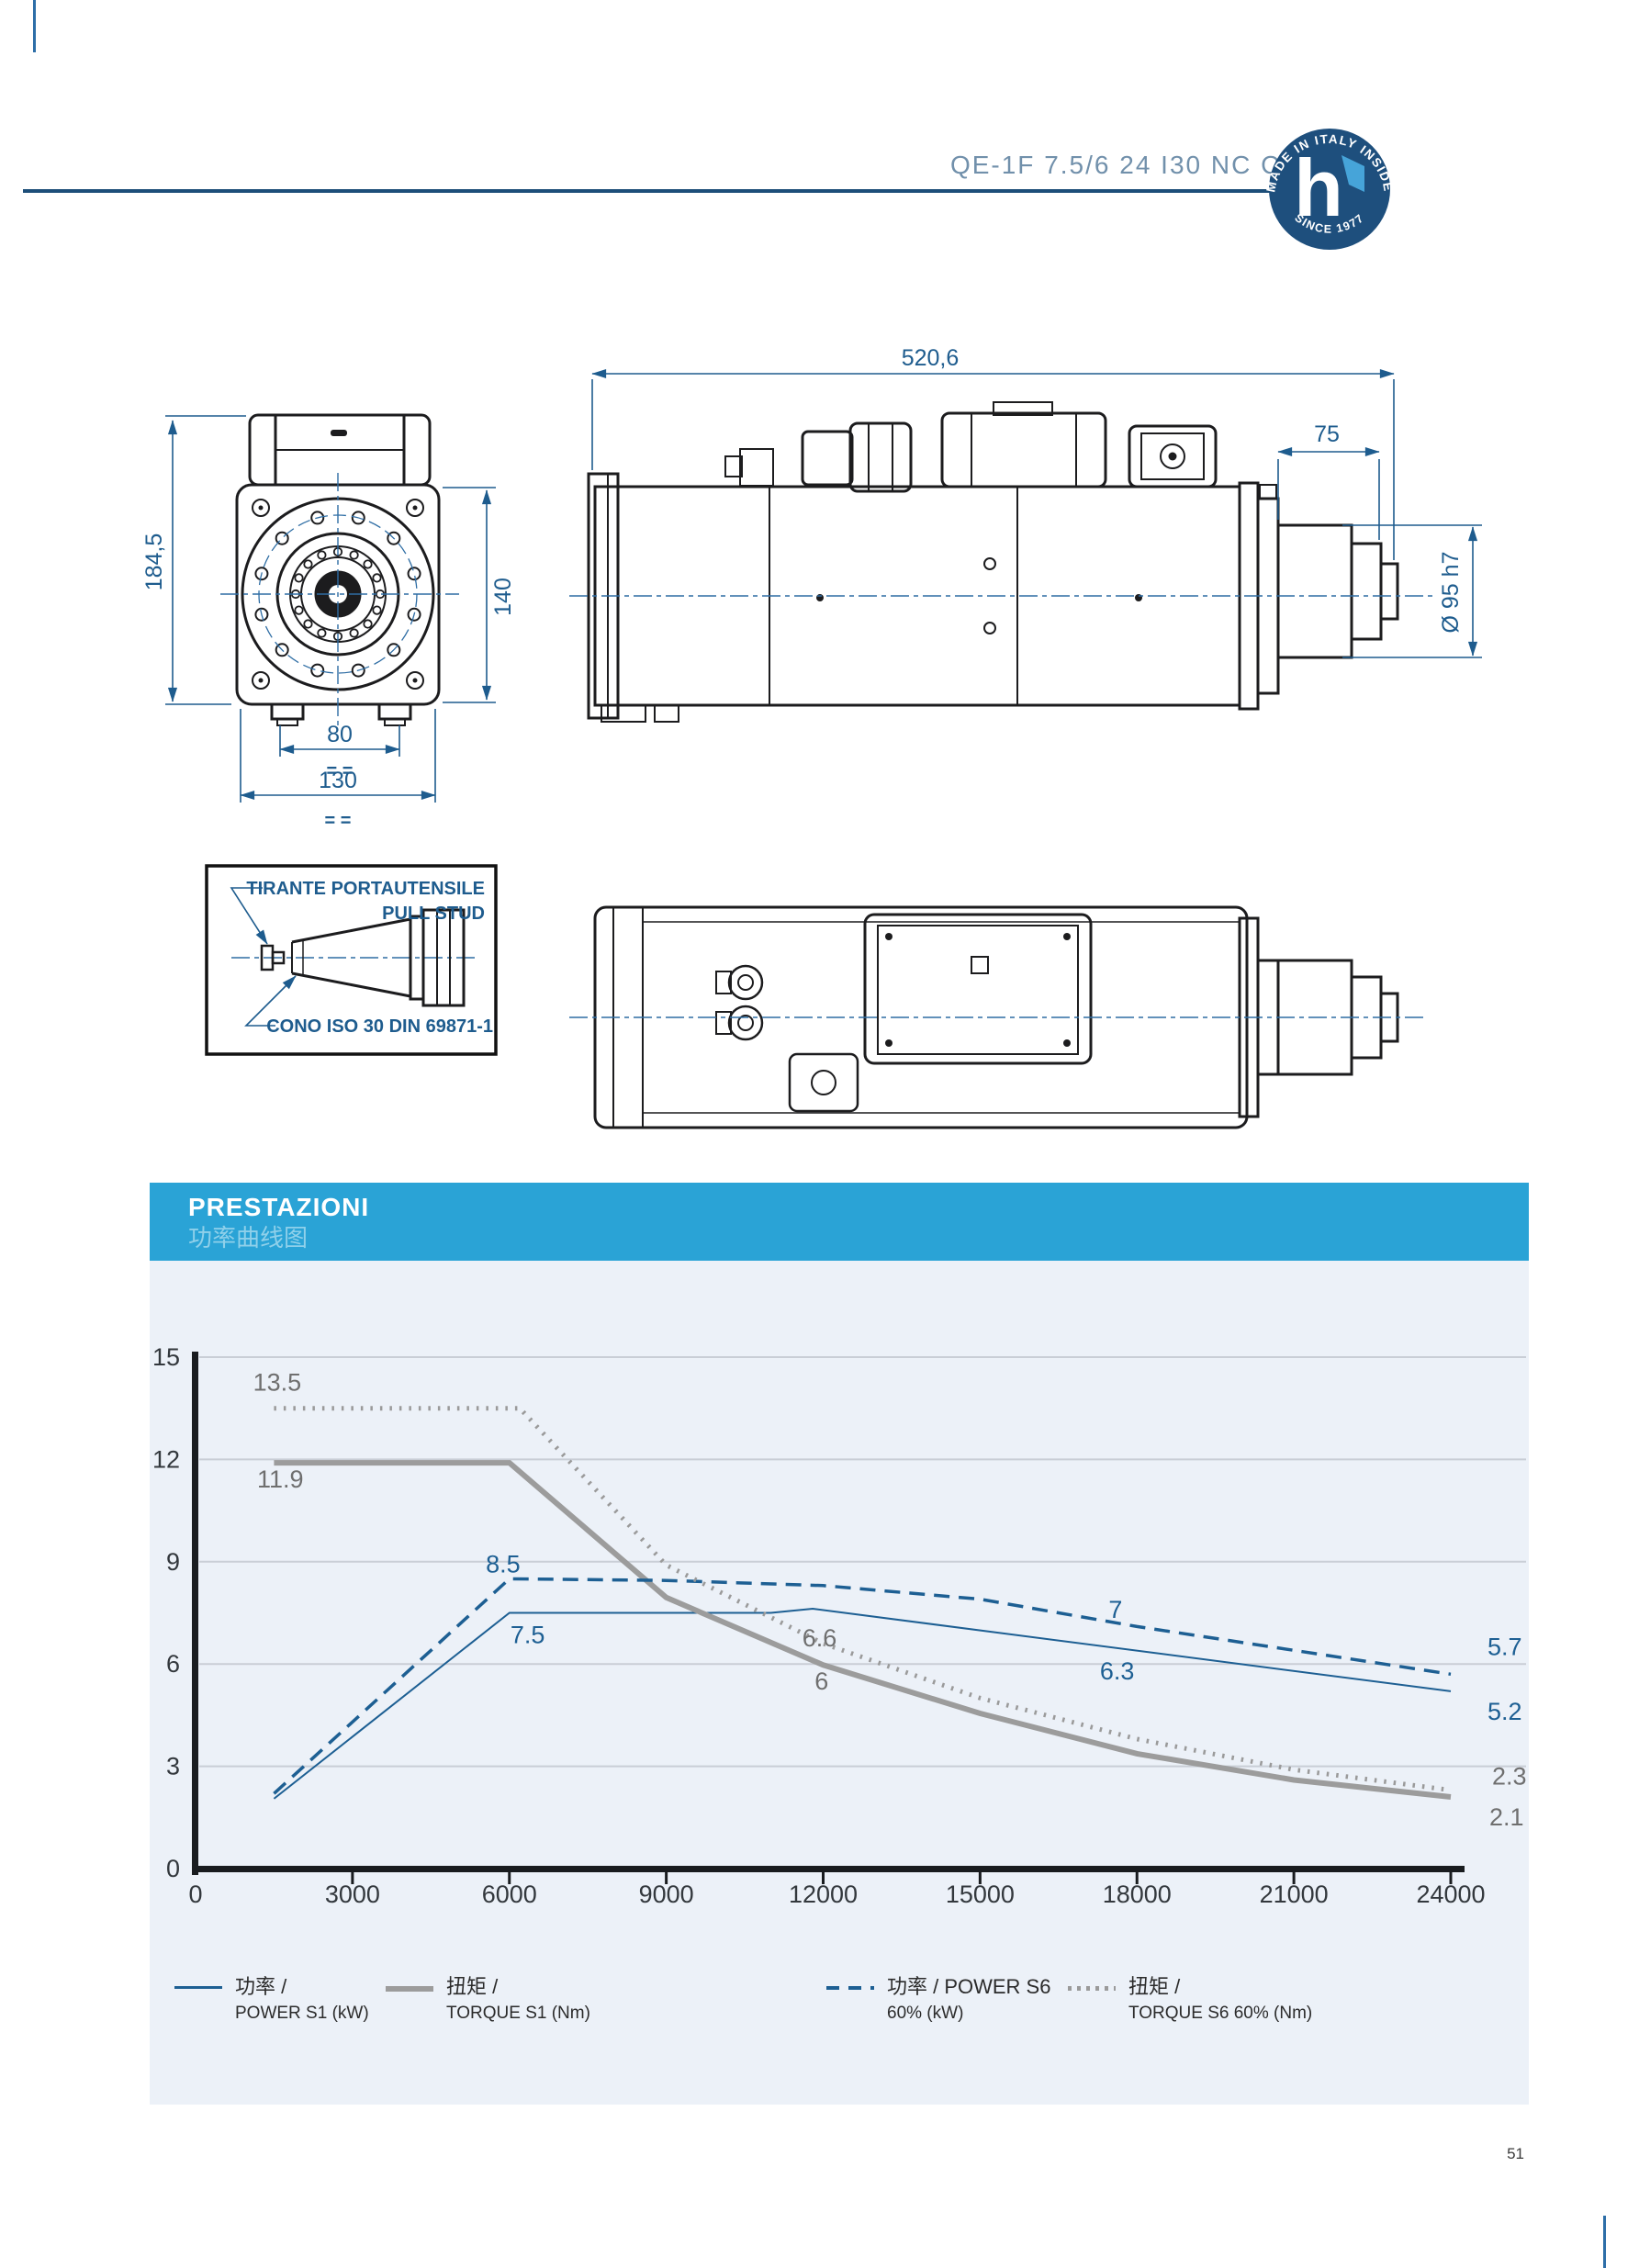 The image size is (1639, 2268). What do you see at coordinates (1220, 2013) in the screenshot?
I see `legend-label-en: TORQUE S6 60% (Nm)` at bounding box center [1220, 2013].